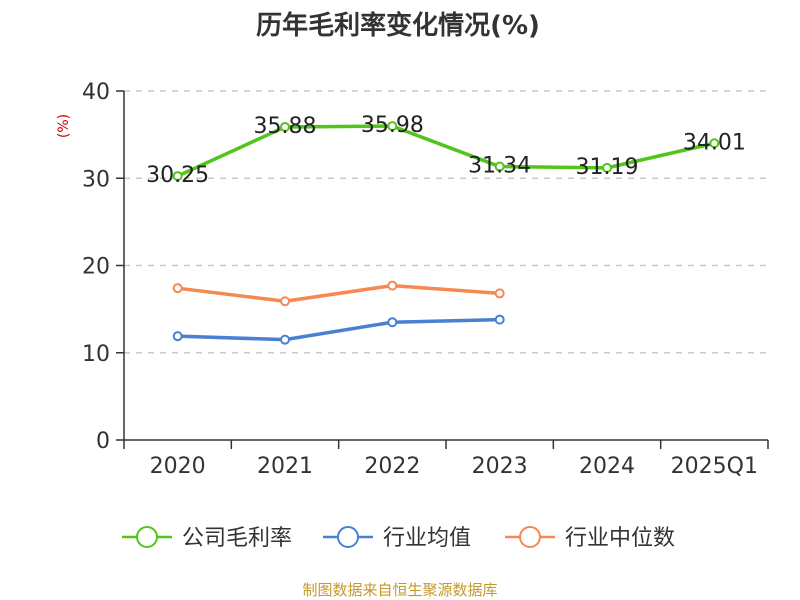  I want to click on data-label: 31.34, so click(499, 166).